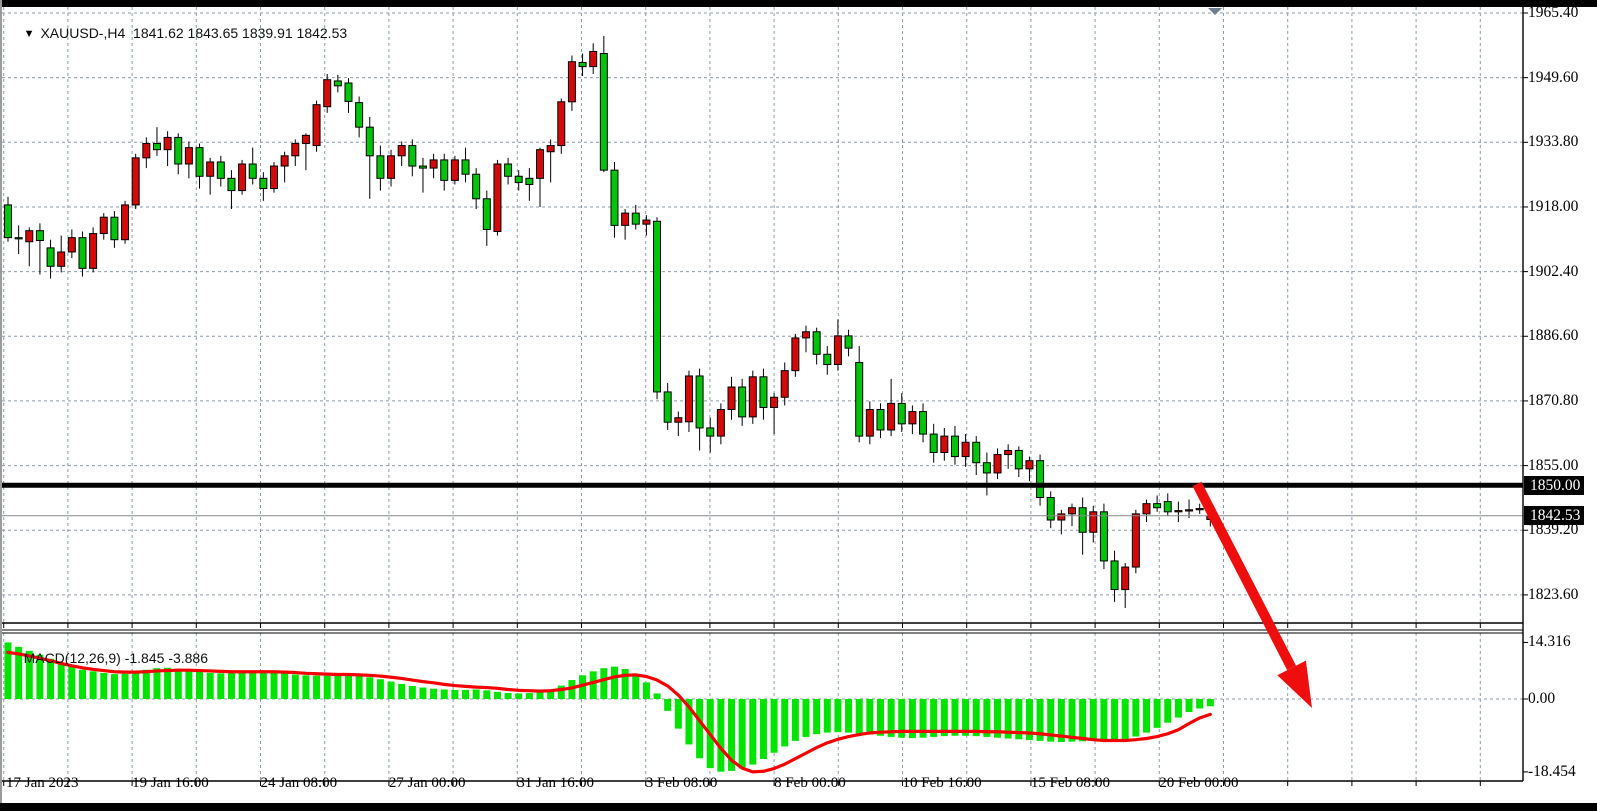 Image resolution: width=1597 pixels, height=811 pixels. Describe the element at coordinates (322, 33) in the screenshot. I see `ohlc-close: 1842.53` at that location.